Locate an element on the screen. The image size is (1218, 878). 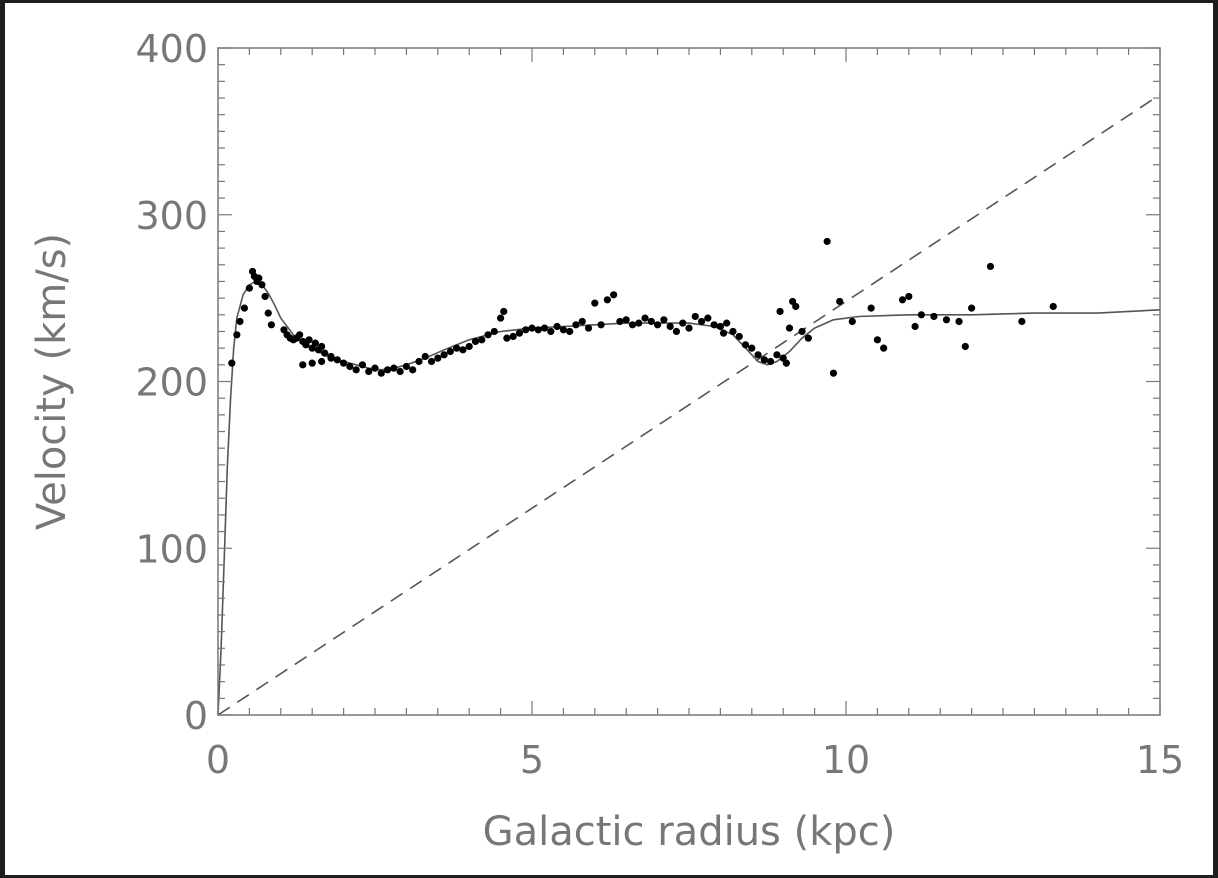
y-tick-label: 200 is located at coordinates (171, 383).